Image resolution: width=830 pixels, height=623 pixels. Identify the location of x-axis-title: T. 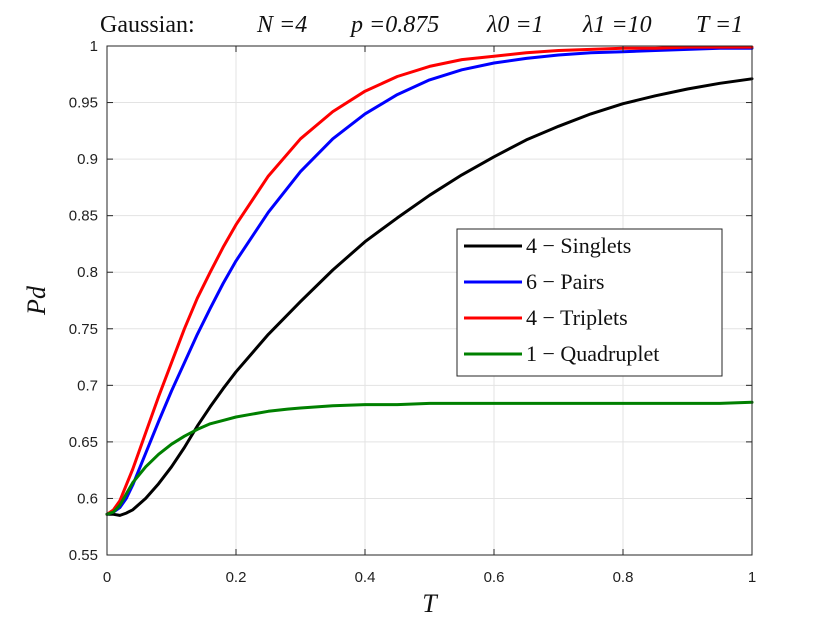
(430, 603).